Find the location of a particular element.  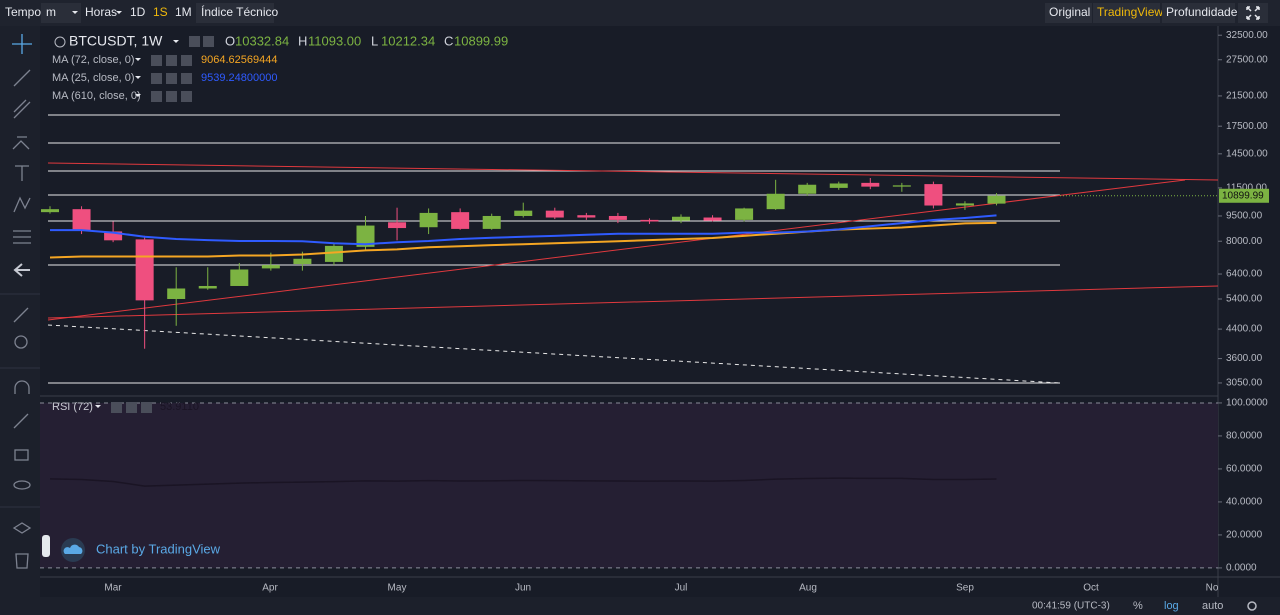

y-tick-label: 8000.00 is located at coordinates (1244, 241).